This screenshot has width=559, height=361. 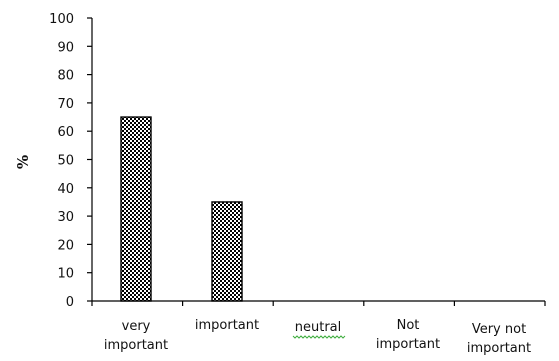 I want to click on y-tick-label: 0, so click(x=70, y=302).